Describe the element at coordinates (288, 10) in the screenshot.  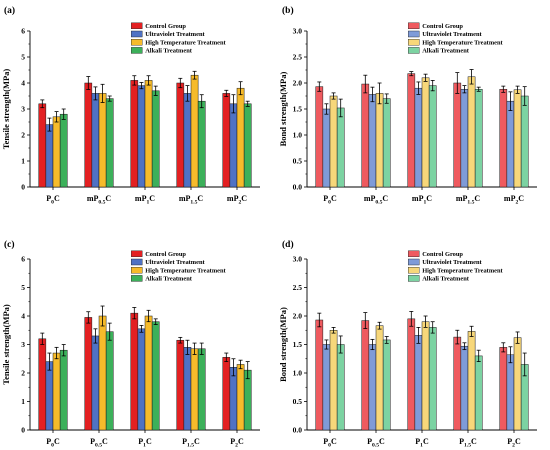
I see `panel-label: (b)` at that location.